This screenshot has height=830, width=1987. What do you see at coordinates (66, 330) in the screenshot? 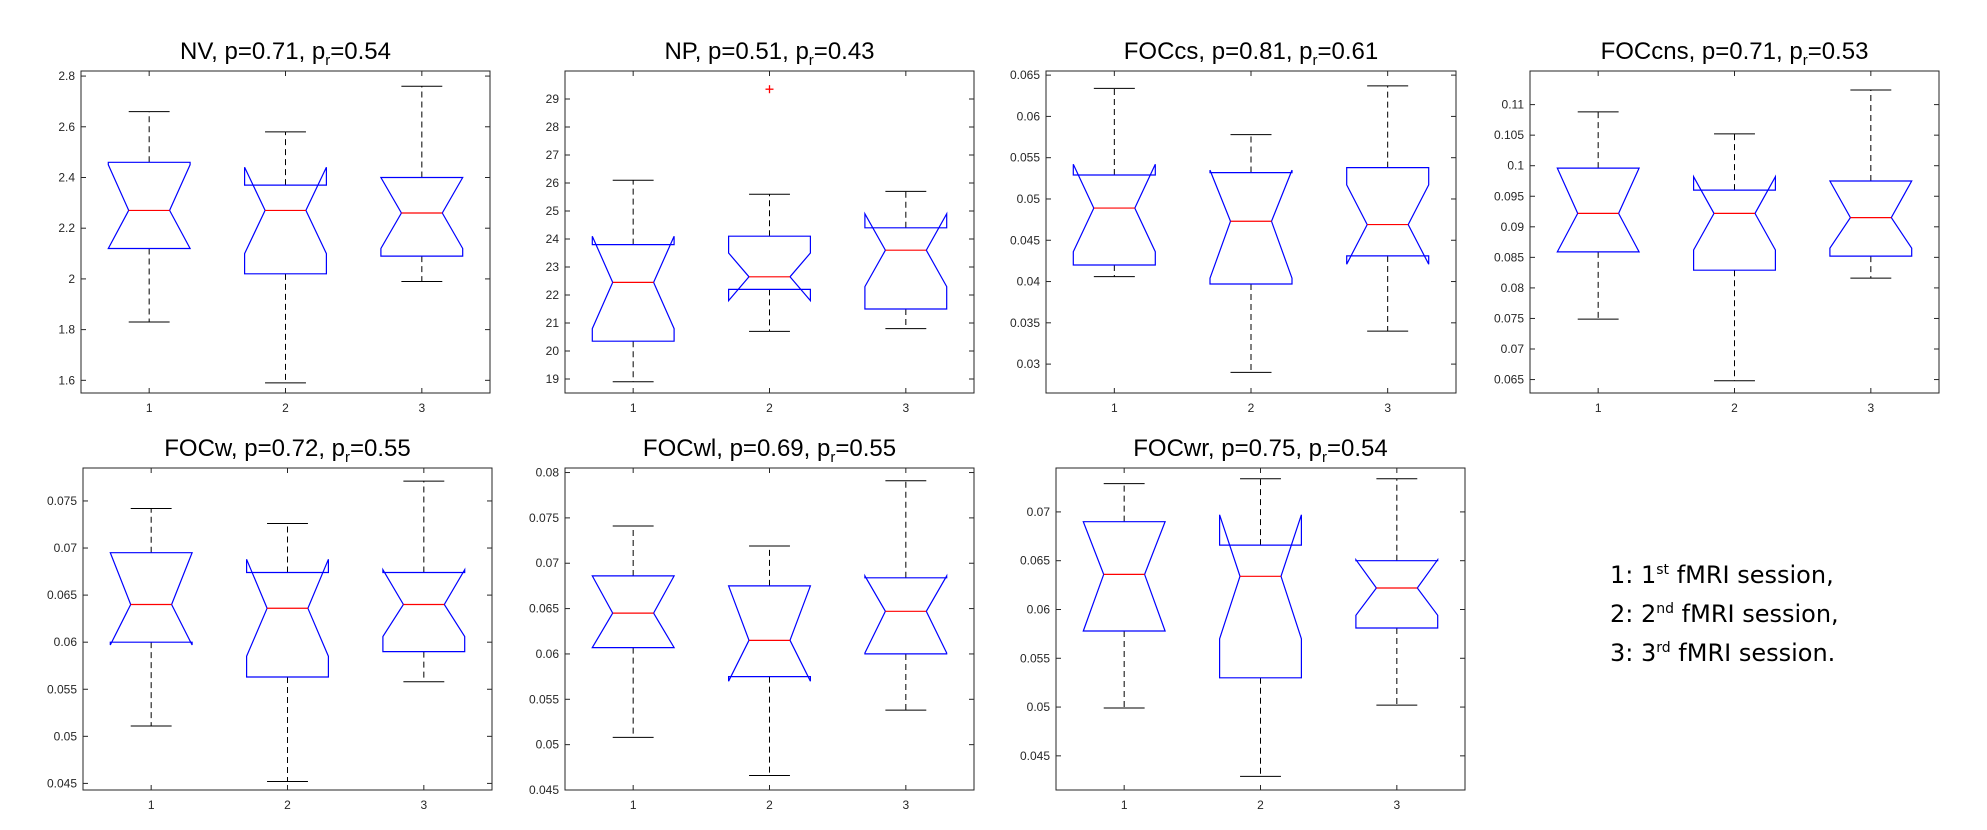
I see `y-tick-label: 1.8` at bounding box center [66, 330].